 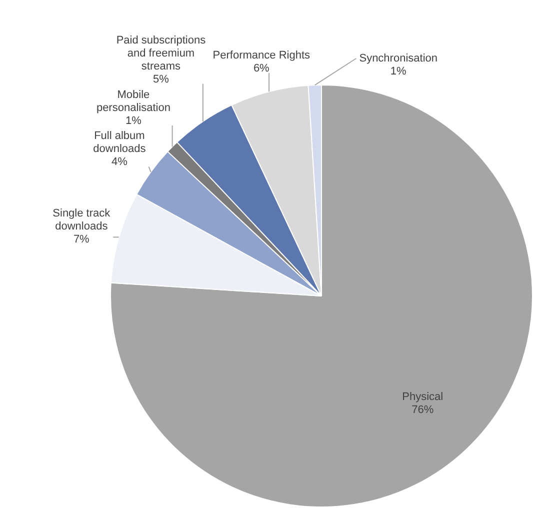 I want to click on data-label: 4%, so click(x=120, y=162).